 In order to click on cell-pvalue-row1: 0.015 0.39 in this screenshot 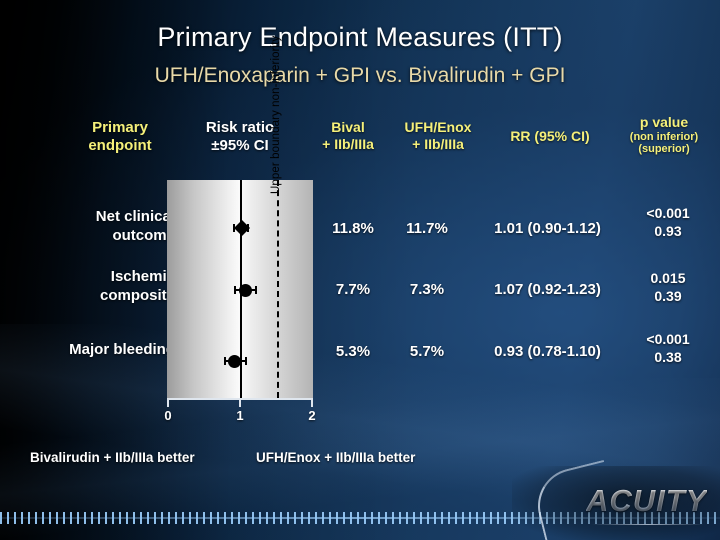, I will do `click(668, 287)`.